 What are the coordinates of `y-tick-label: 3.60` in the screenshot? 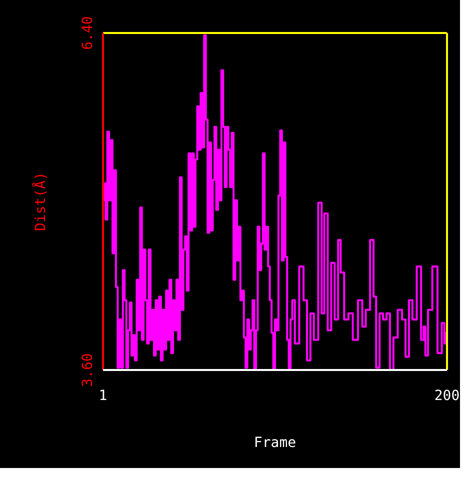 It's located at (88, 370).